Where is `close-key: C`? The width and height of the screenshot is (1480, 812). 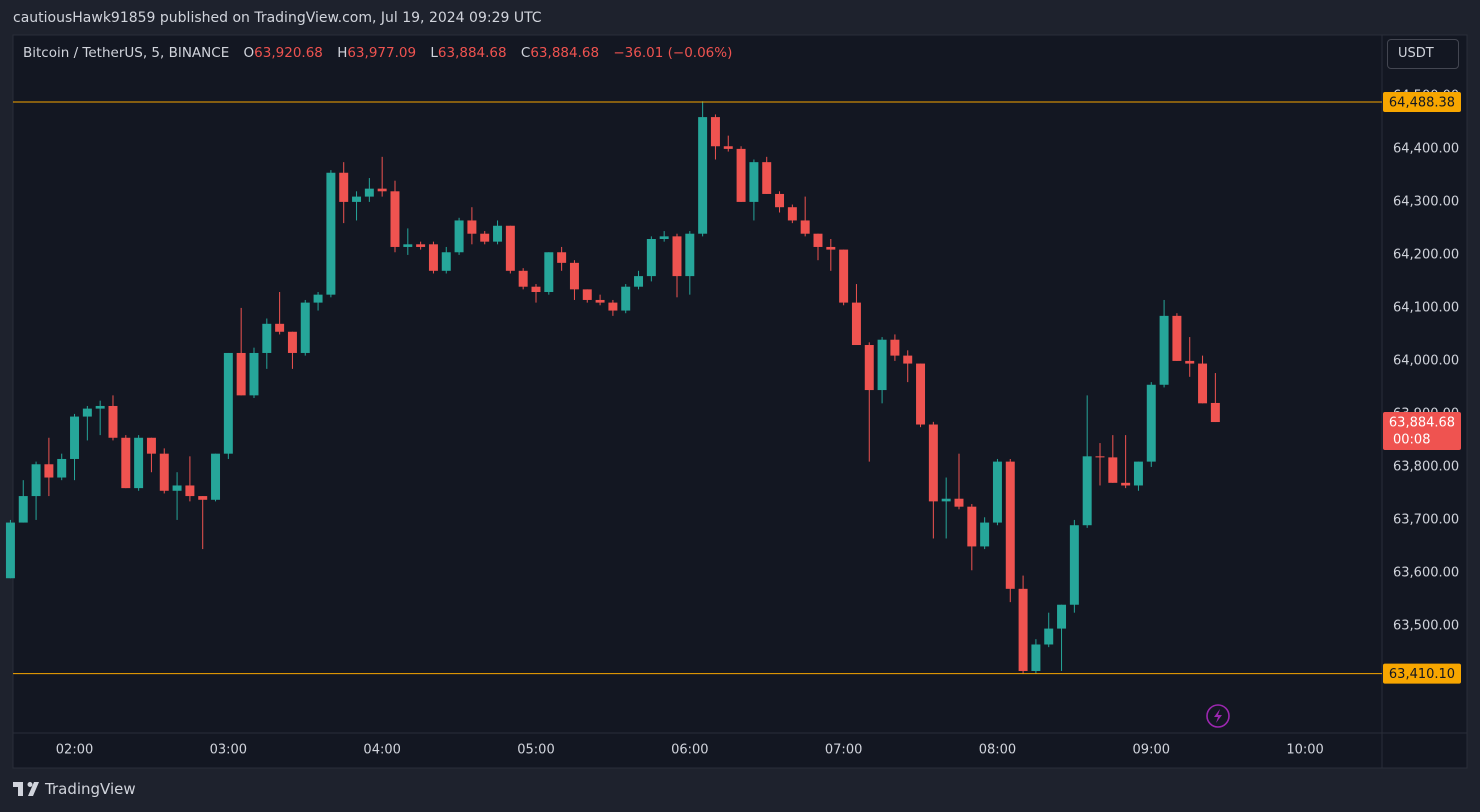 close-key: C is located at coordinates (525, 53).